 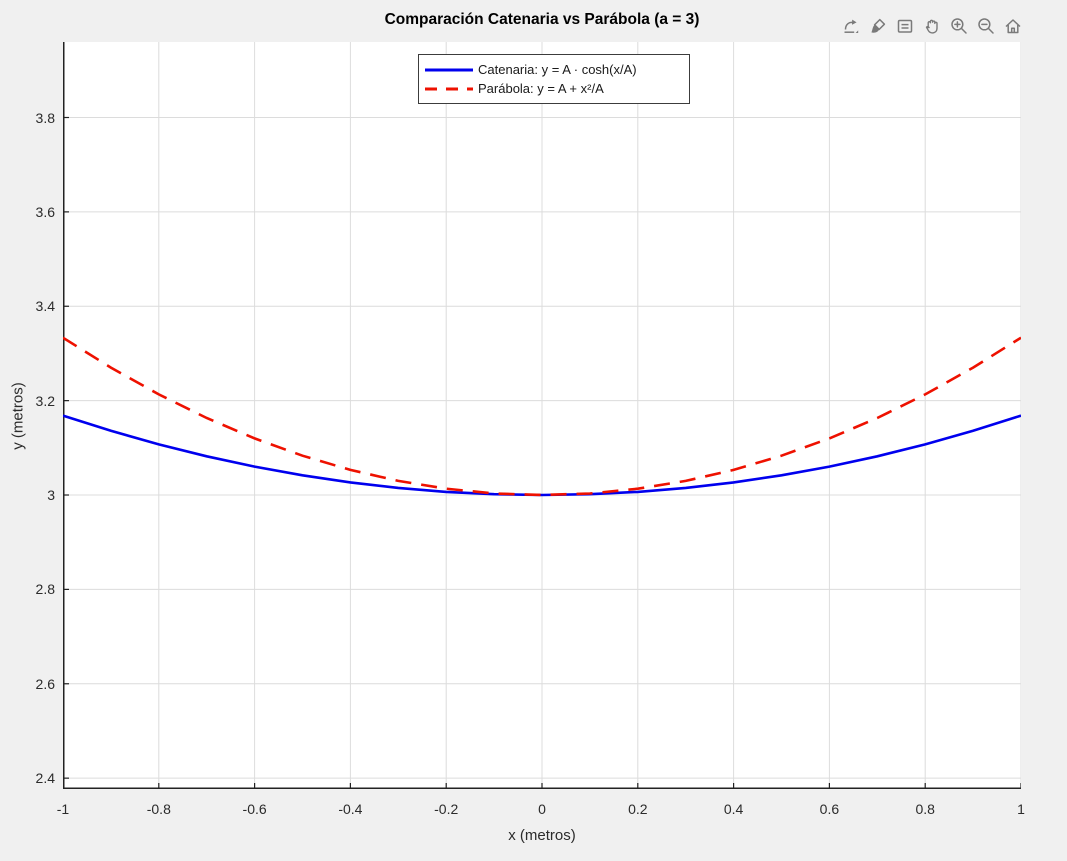 I want to click on y-tick-label: 3.8, so click(x=45, y=117).